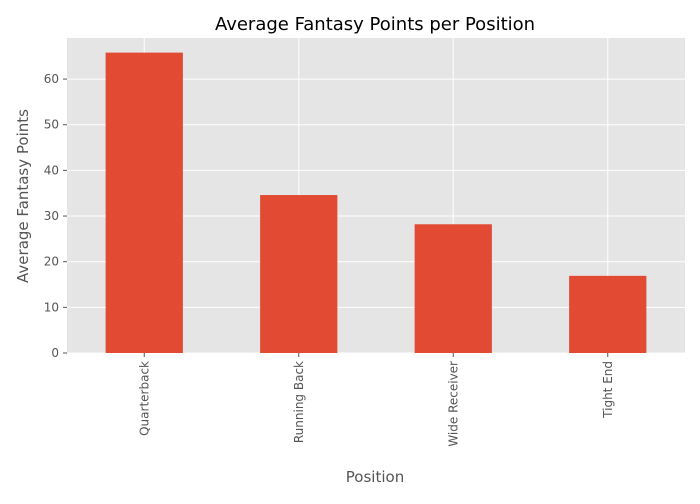 The image size is (700, 504). I want to click on y-tick-label: 60, so click(51, 79).